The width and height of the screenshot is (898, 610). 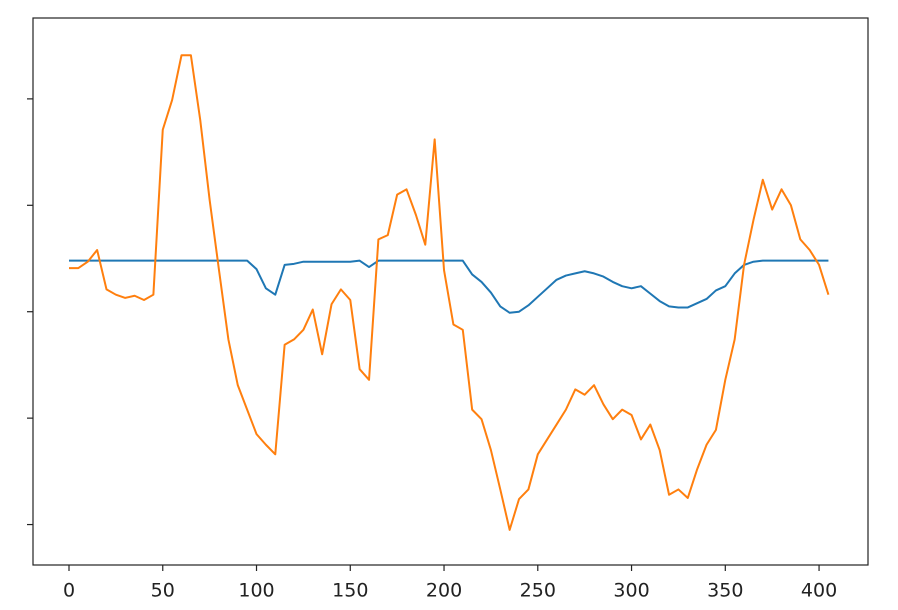 I want to click on x-tick-label: 250, so click(x=538, y=591).